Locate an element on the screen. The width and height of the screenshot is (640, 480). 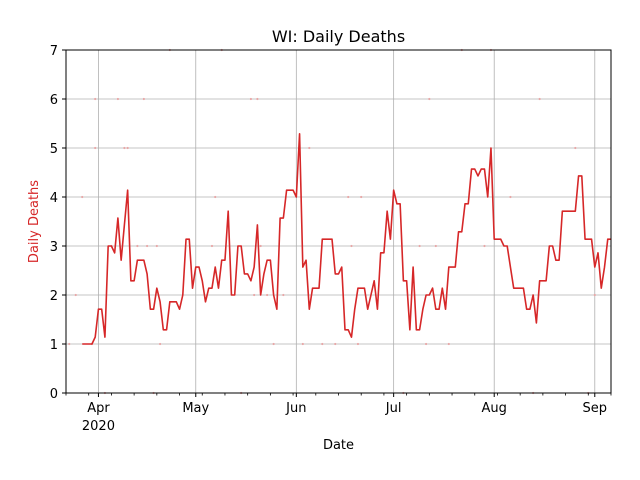
y-axis-label: Daily Deaths is located at coordinates (34, 221).